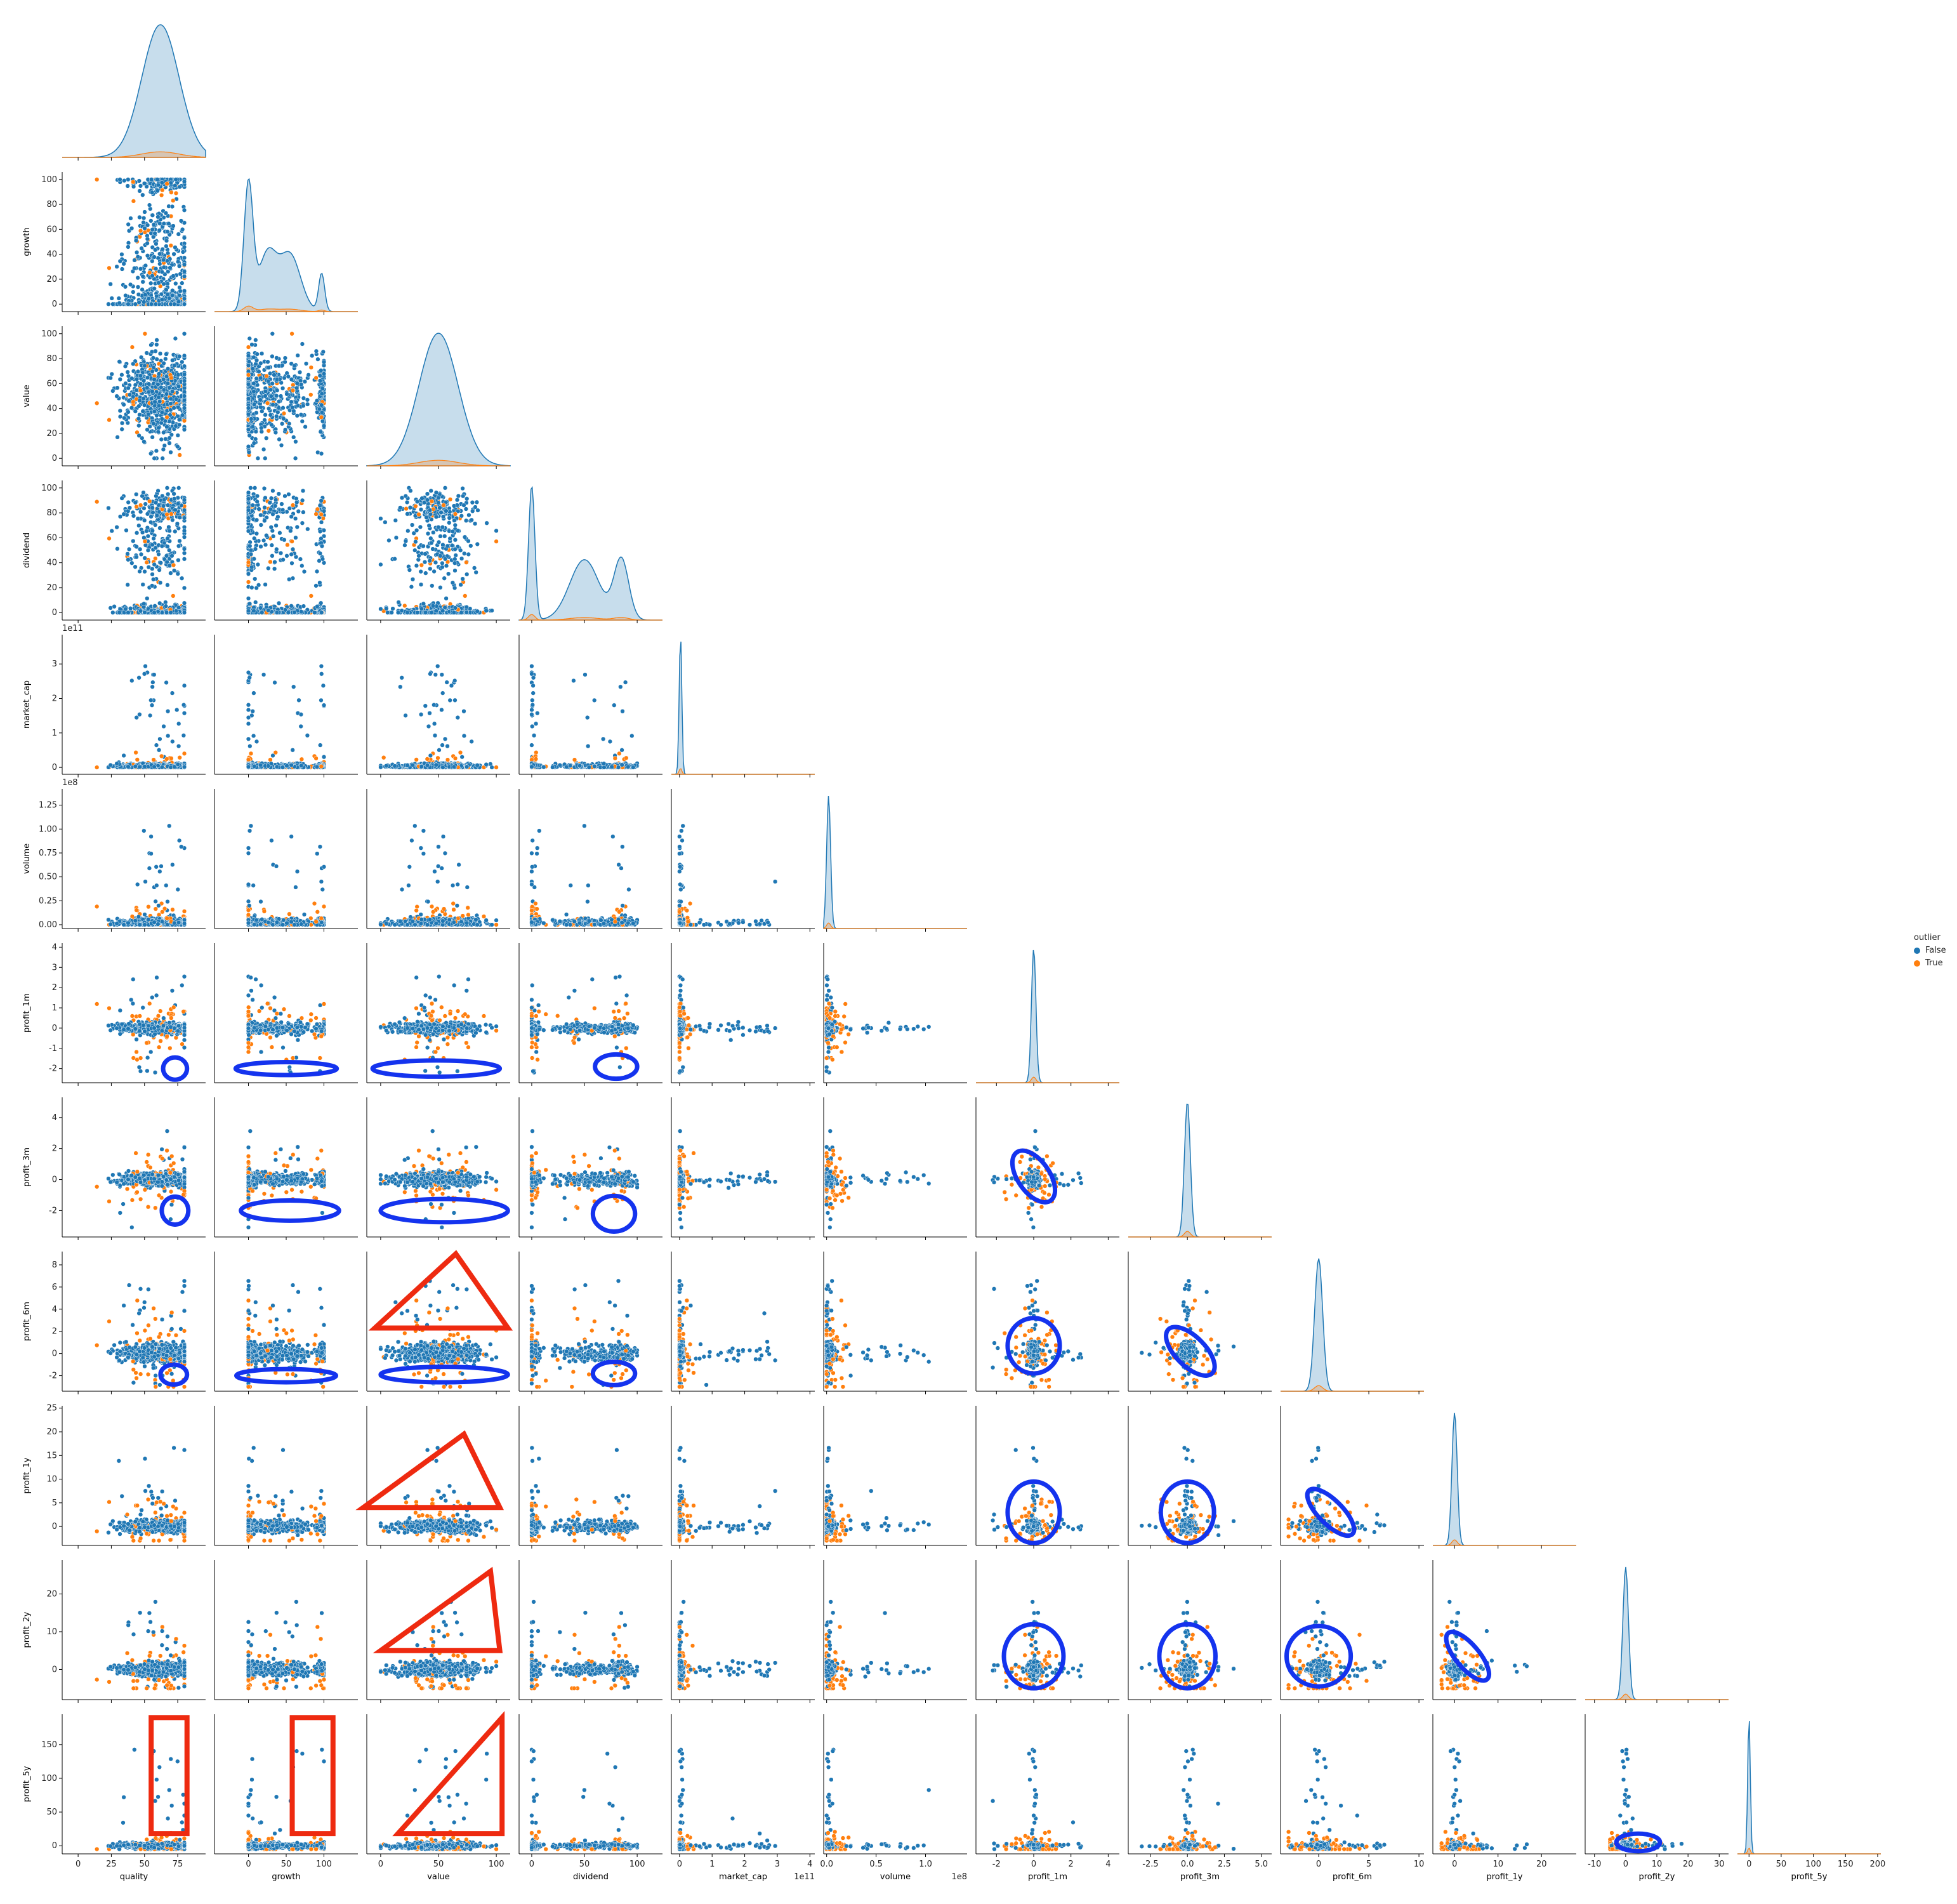  What do you see at coordinates (51, 255) in the screenshot?
I see `y-tick-label: 40` at bounding box center [51, 255].